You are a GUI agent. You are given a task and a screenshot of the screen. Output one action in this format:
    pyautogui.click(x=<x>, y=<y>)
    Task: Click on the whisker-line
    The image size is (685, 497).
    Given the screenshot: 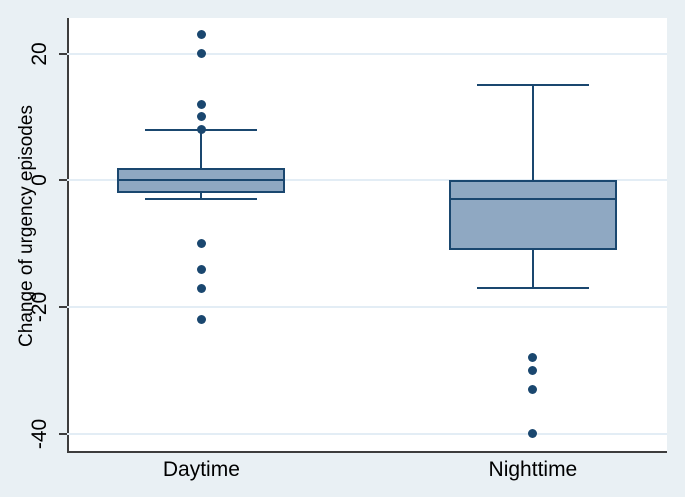 What is the action you would take?
    pyautogui.click(x=201, y=164)
    